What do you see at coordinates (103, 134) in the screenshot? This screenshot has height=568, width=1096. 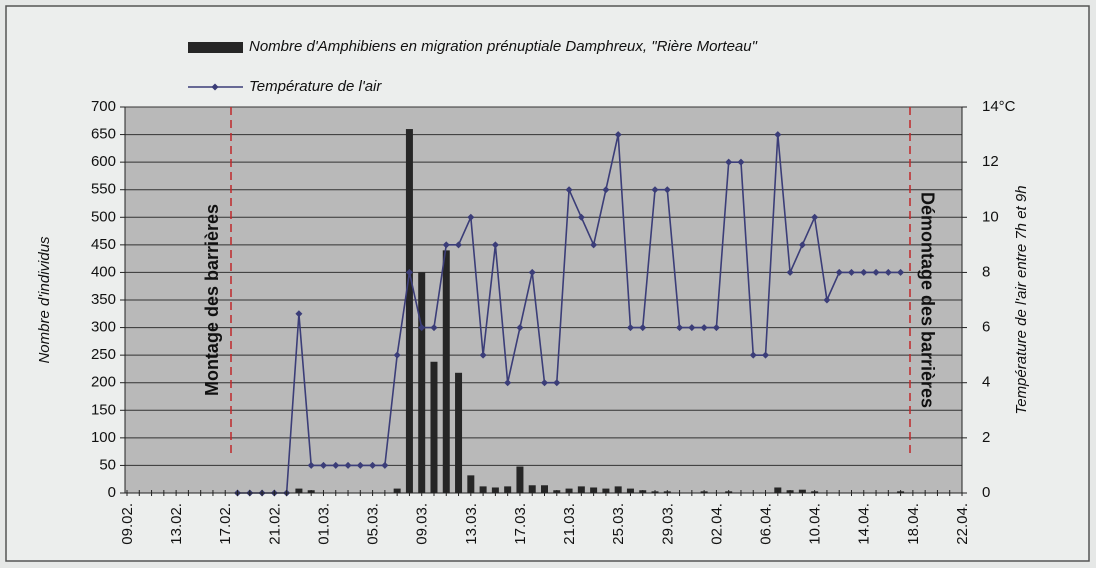 I see `y-tick-label: 650` at bounding box center [103, 134].